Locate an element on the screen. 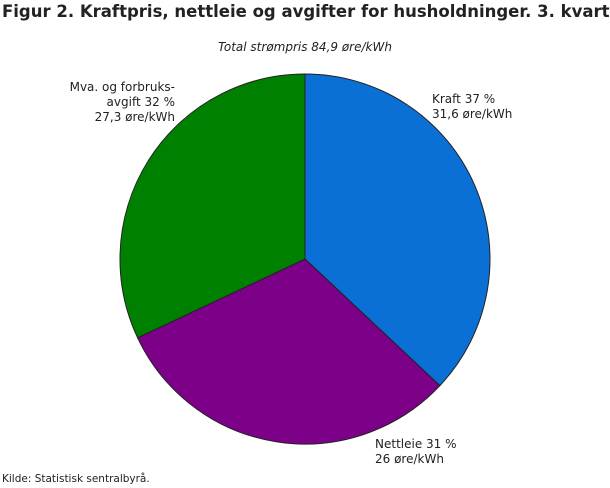 The height and width of the screenshot is (488, 610). value-label: 31 % is located at coordinates (441, 444).